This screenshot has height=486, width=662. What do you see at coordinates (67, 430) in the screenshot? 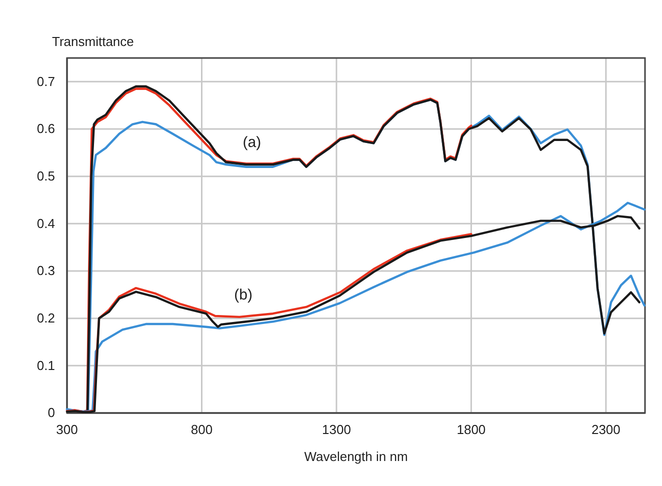
I see `x-tick-label: 300` at bounding box center [67, 430].